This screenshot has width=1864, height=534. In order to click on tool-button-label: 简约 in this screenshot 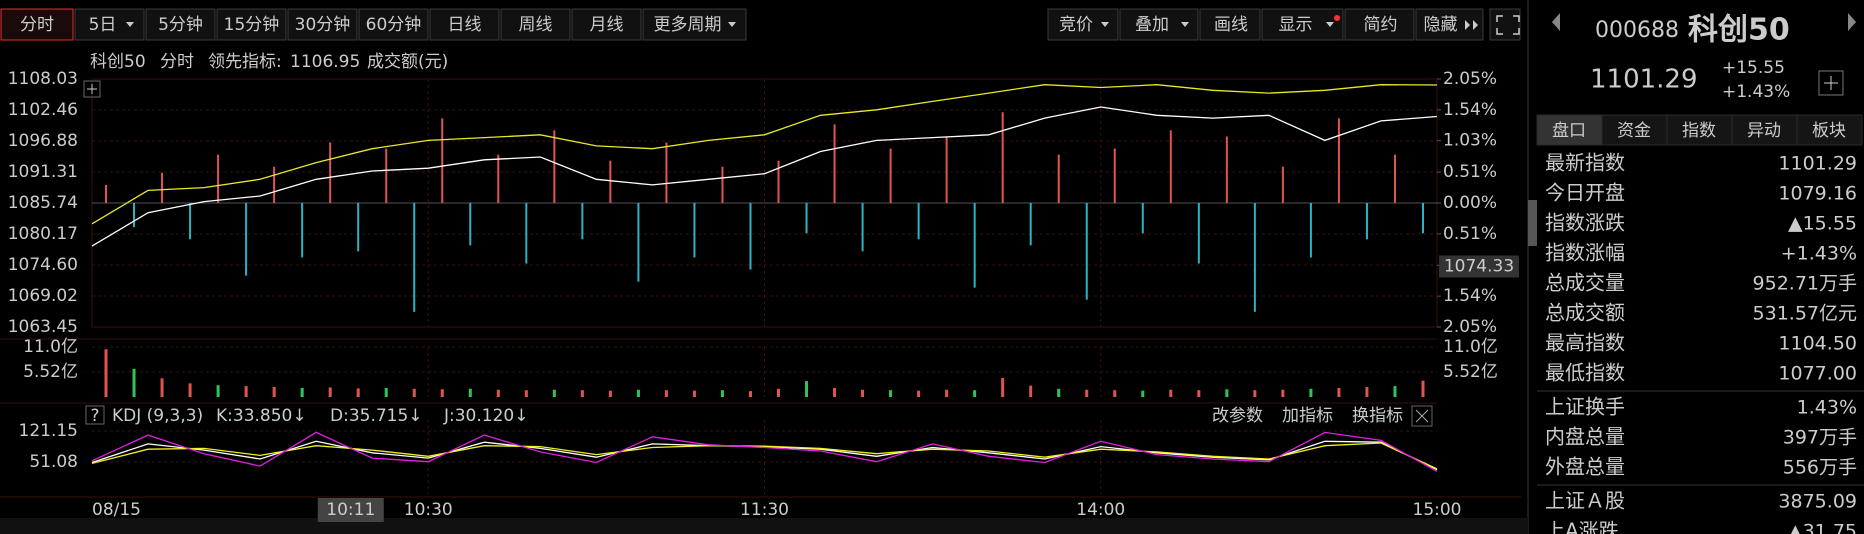, I will do `click(1381, 25)`.